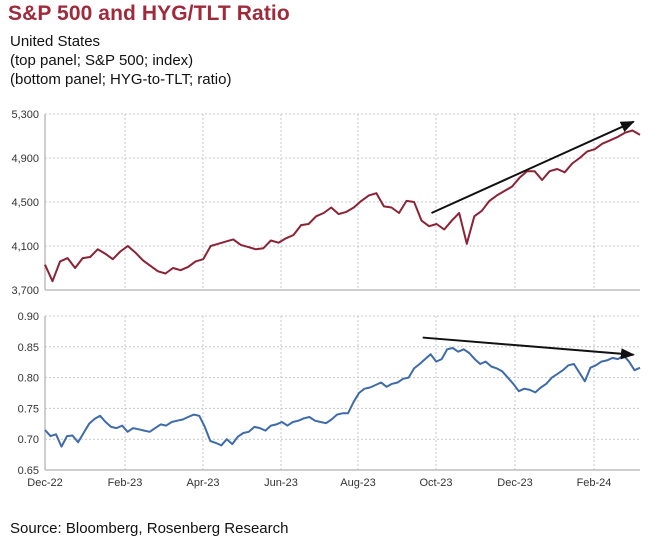 The width and height of the screenshot is (654, 542). Describe the element at coordinates (28, 440) in the screenshot. I see `y-tick-label: 0.70` at that location.